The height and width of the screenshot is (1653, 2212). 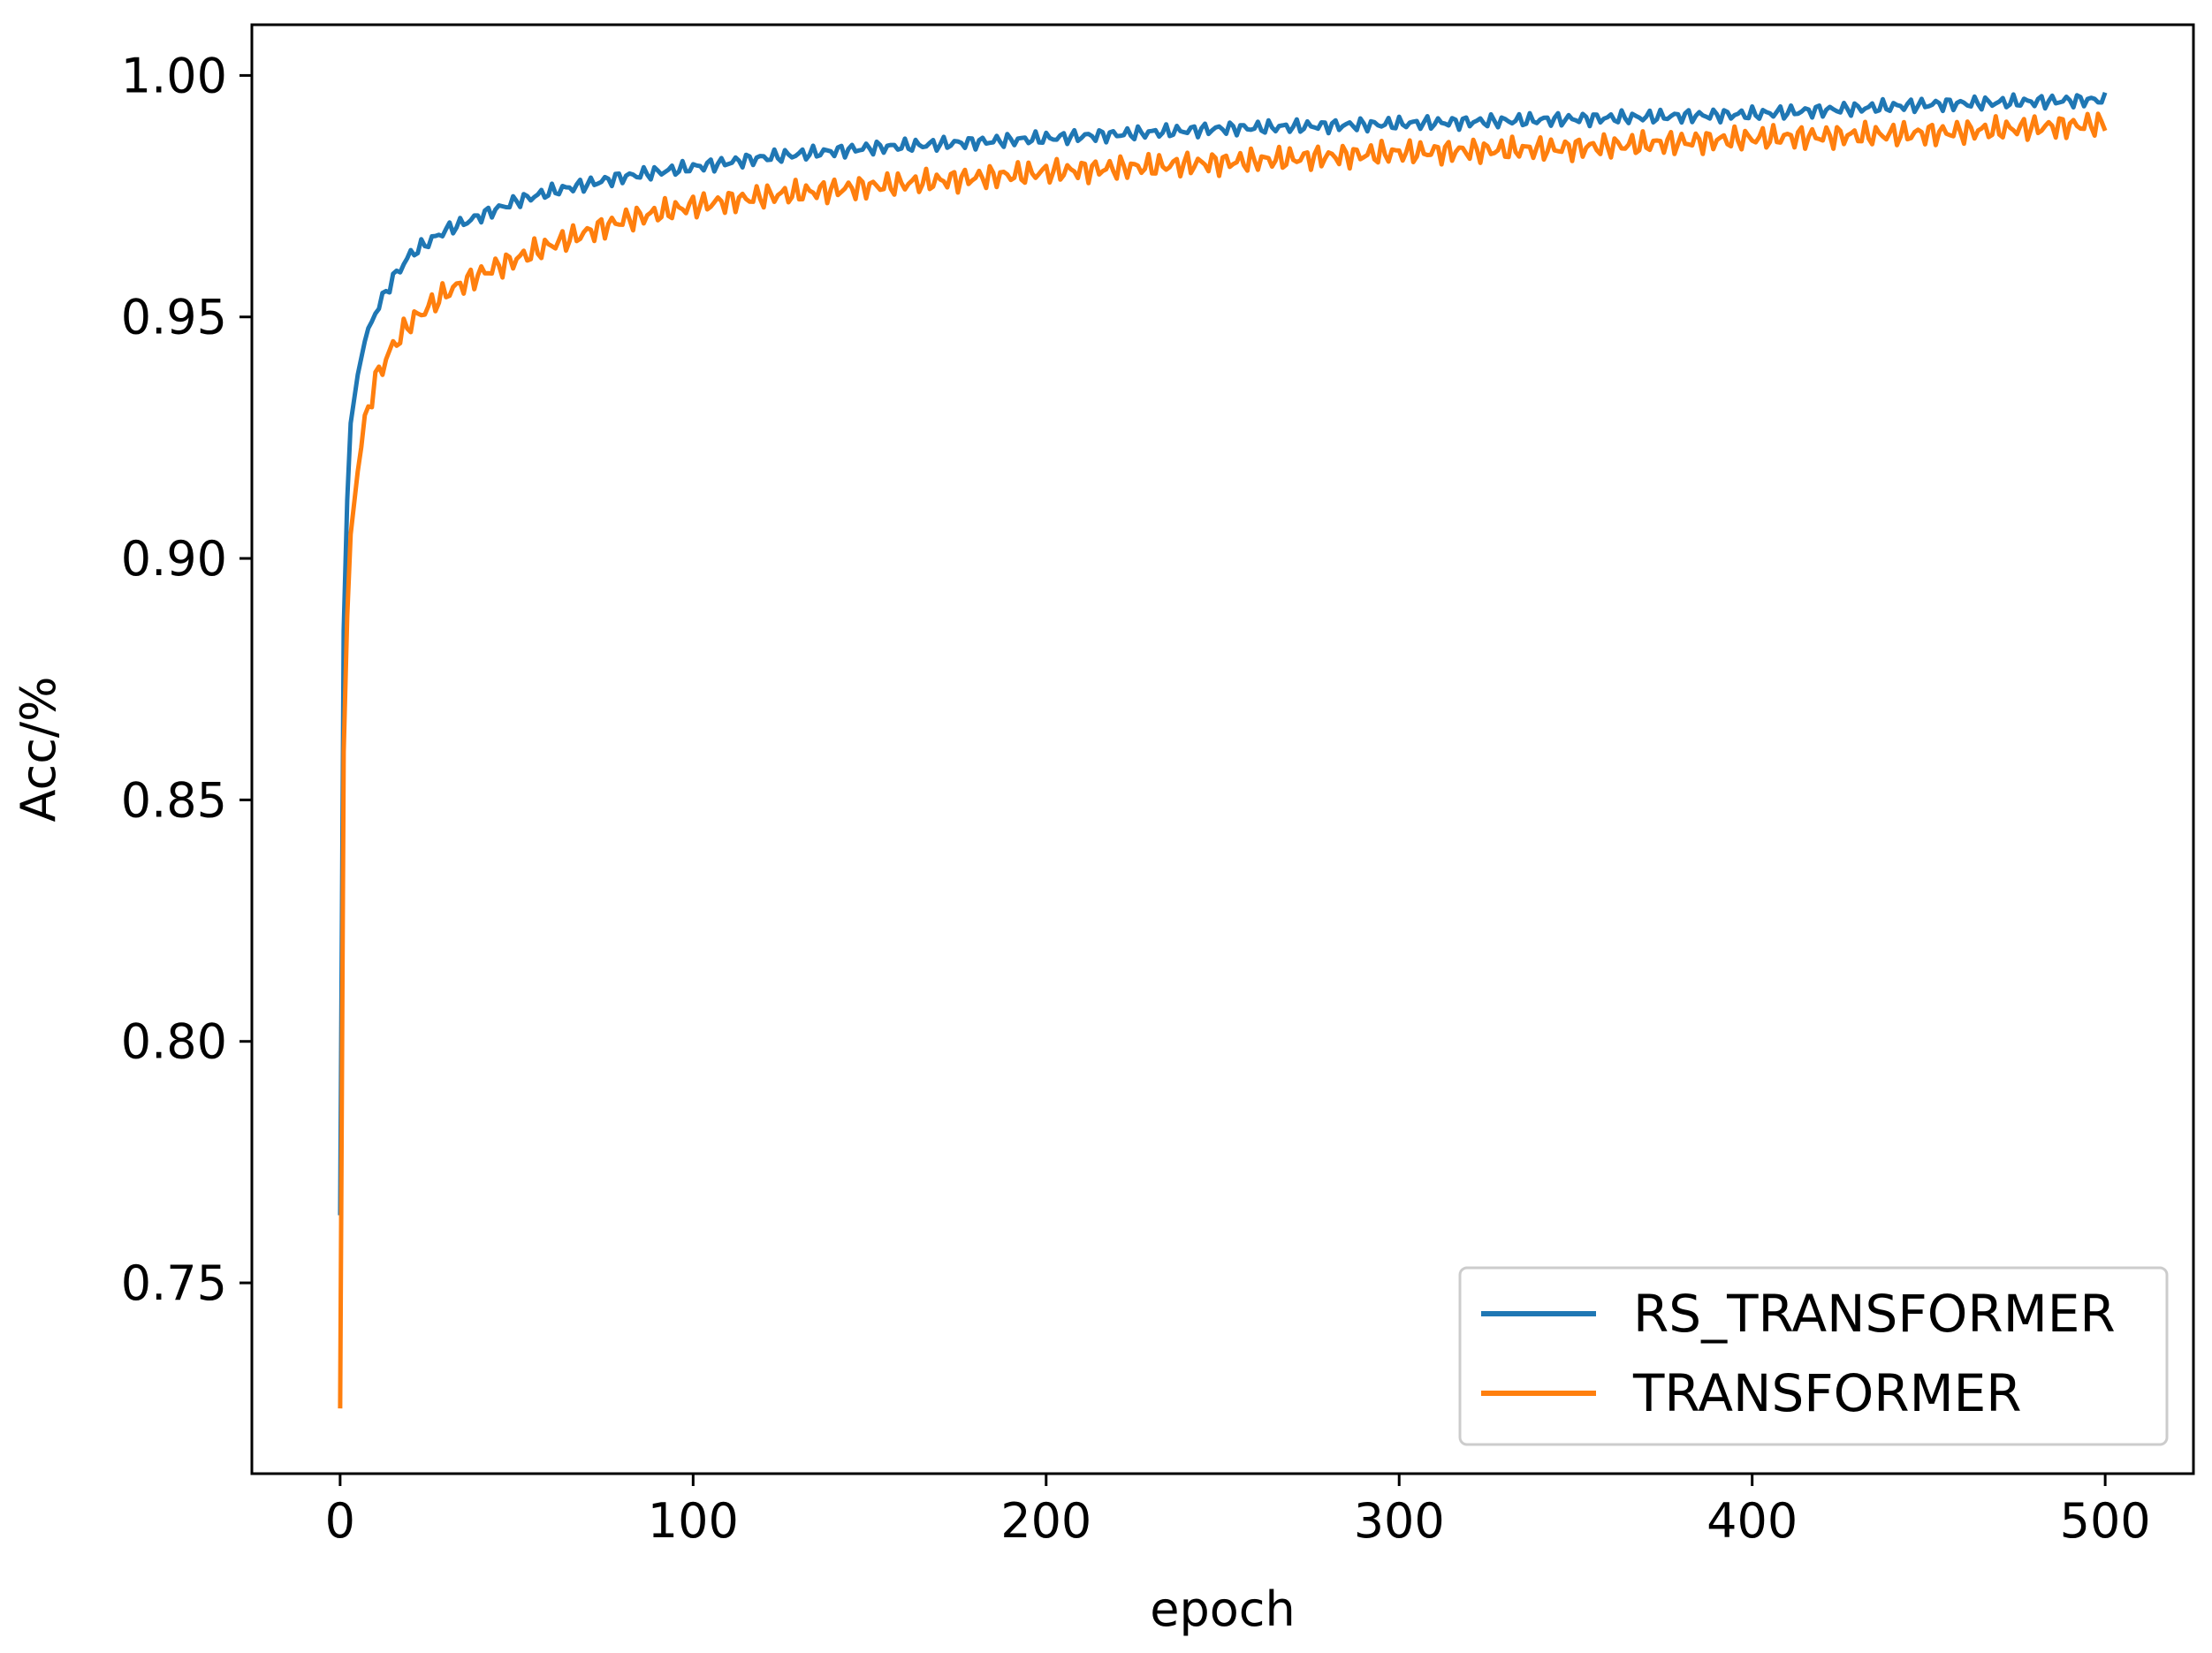 What do you see at coordinates (187, 680) in the screenshot?
I see `y-axis-ticks: 0.75 0.80 0.85 0.90 0.95 1.00` at bounding box center [187, 680].